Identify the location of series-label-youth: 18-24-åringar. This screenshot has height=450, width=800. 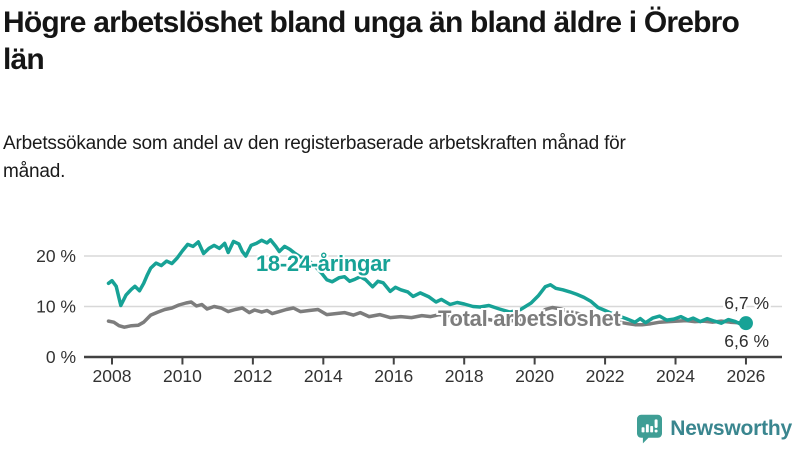
(323, 263).